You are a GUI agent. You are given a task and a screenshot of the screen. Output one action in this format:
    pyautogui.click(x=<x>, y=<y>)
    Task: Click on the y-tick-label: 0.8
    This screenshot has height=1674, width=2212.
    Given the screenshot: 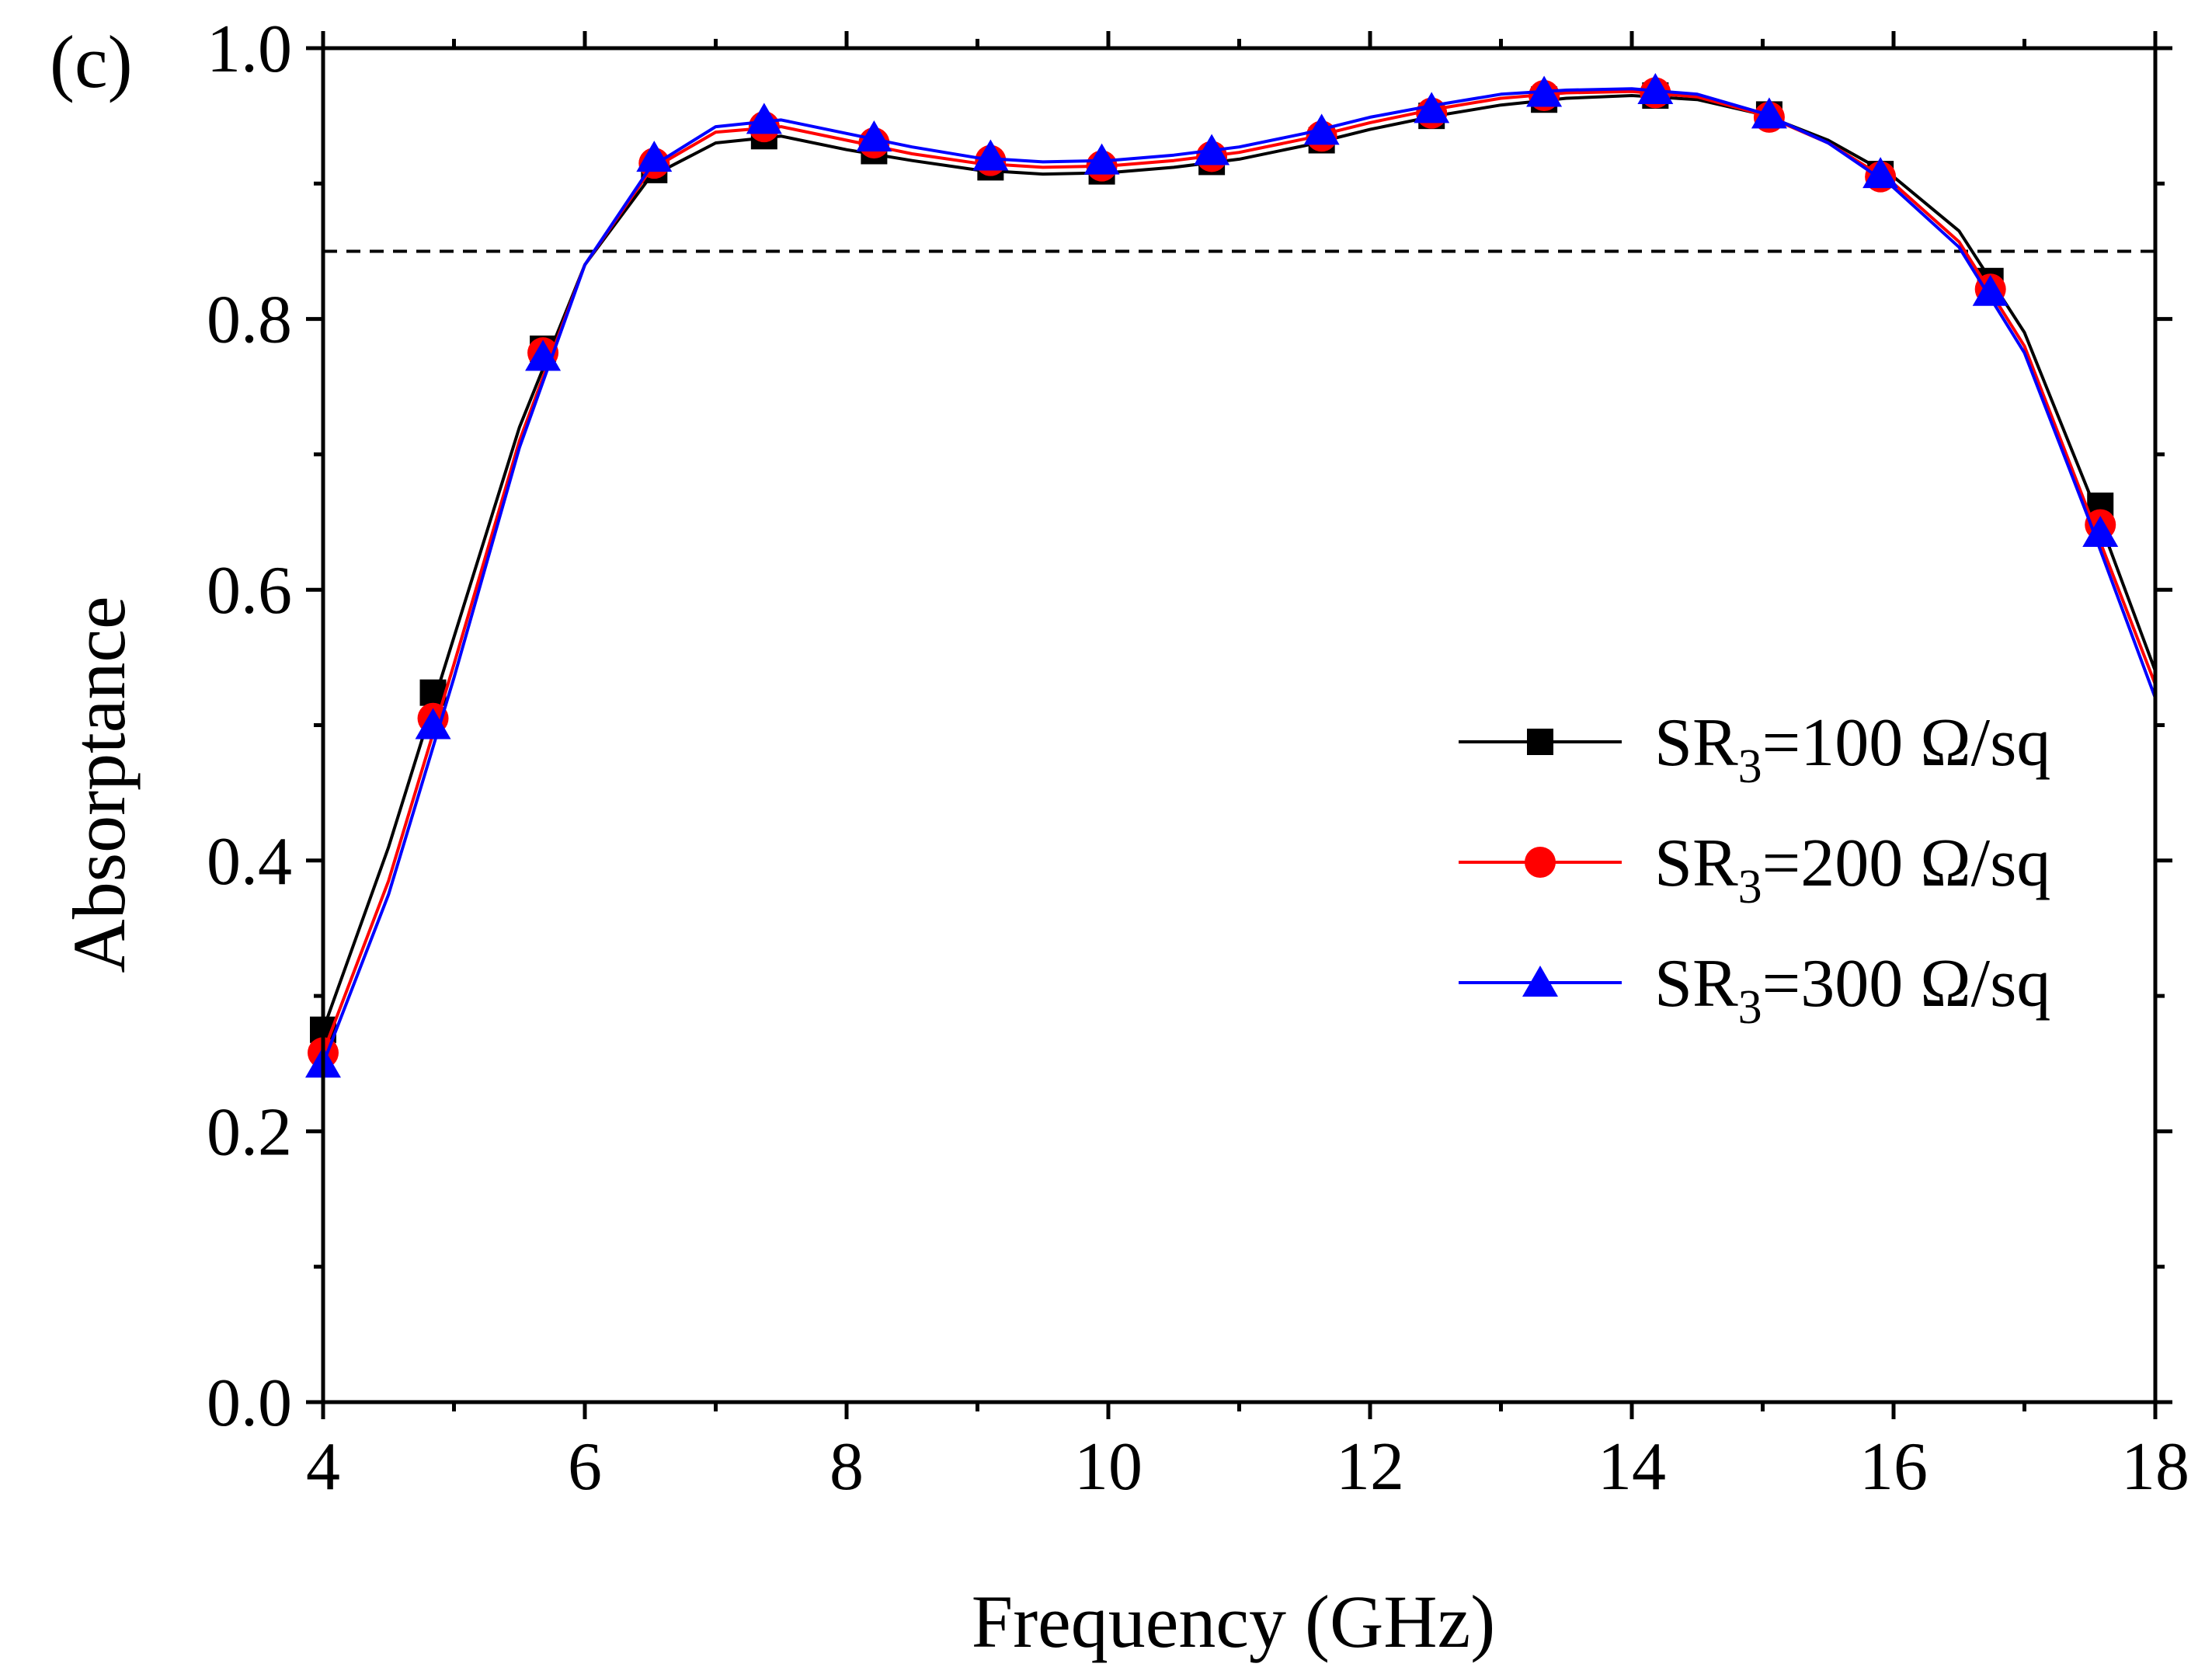 What is the action you would take?
    pyautogui.click(x=249, y=320)
    